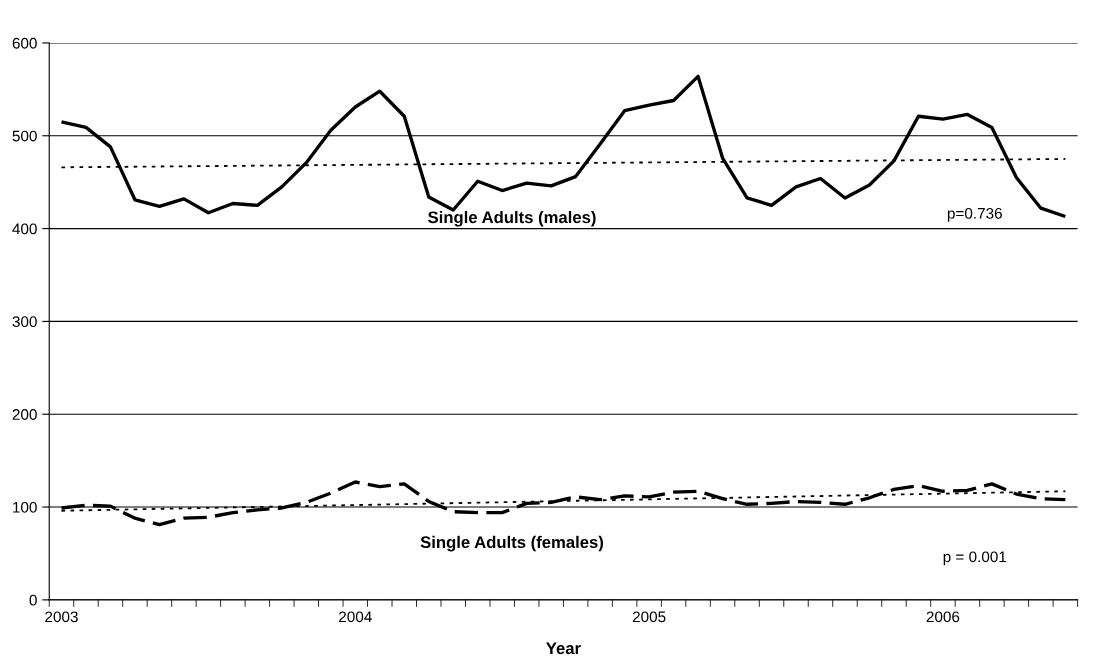 This screenshot has height=671, width=1094. Describe the element at coordinates (24, 43) in the screenshot. I see `y-tick-label: 600` at that location.